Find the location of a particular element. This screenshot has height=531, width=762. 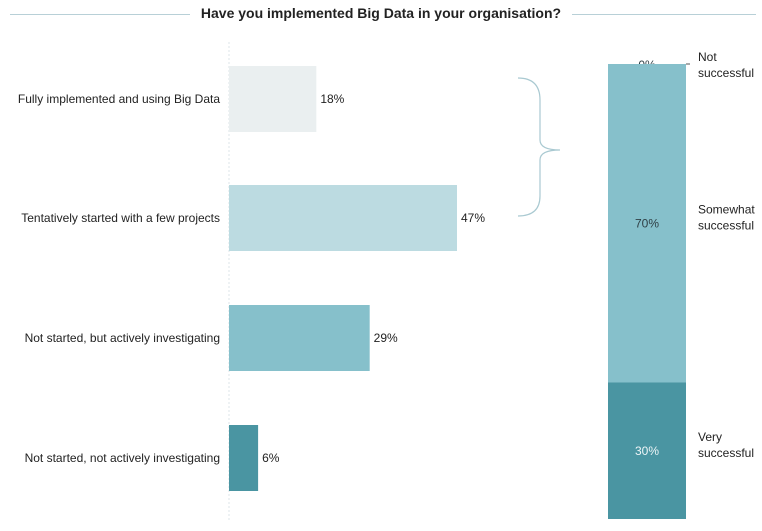

title-rule-left is located at coordinates (100, 14).